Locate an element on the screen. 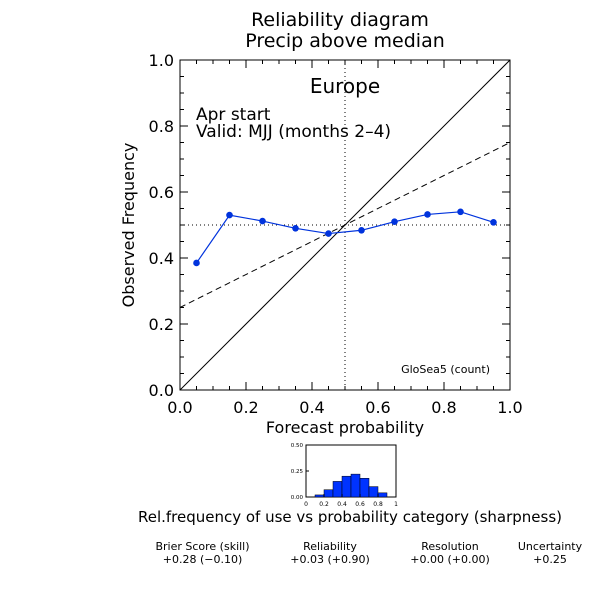 The image size is (600, 600). sharpness-y-tick-label: 0.50 is located at coordinates (297, 446).